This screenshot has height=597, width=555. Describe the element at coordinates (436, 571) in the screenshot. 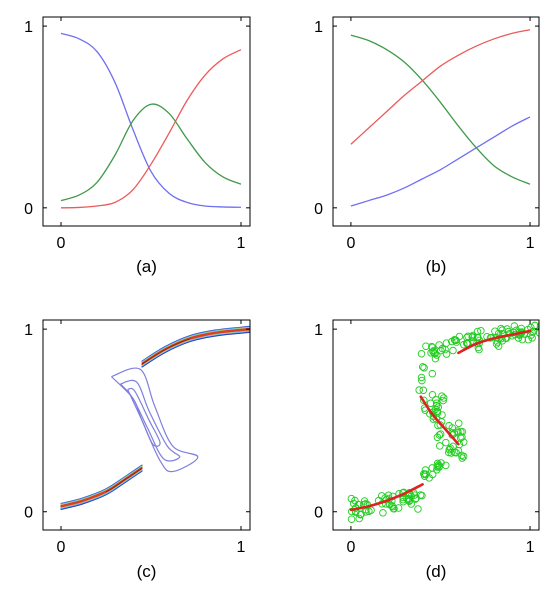

I see `panel-caption: (d)` at that location.